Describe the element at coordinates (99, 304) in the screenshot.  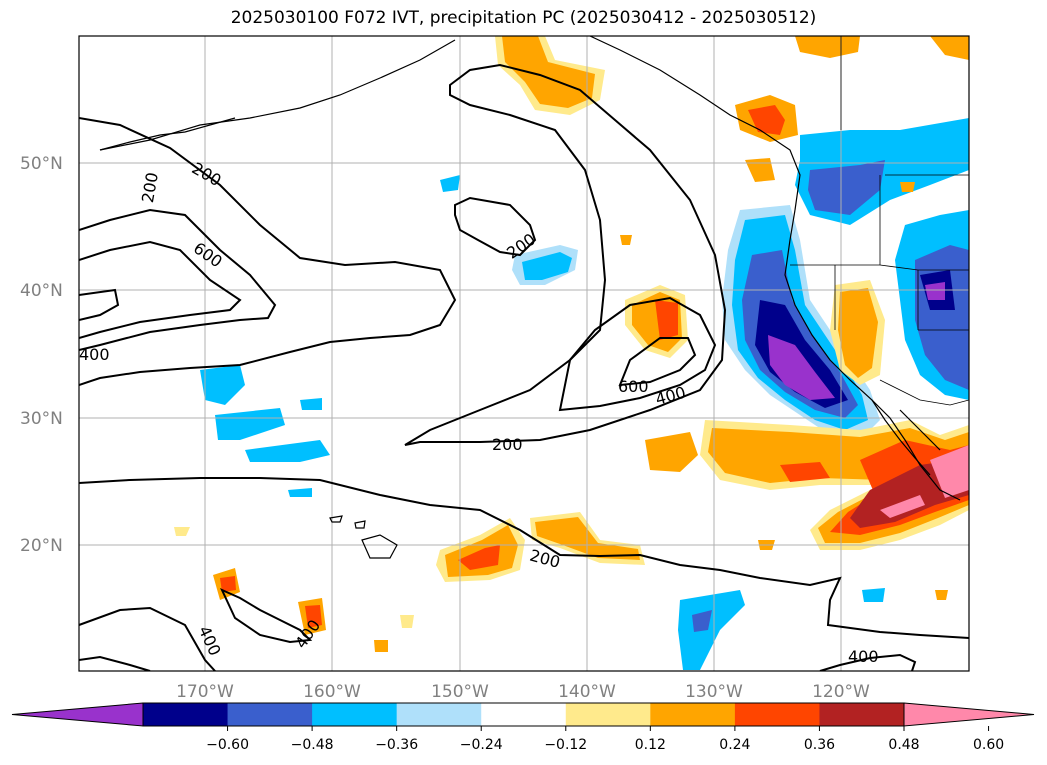
I see `contour-600-inner` at that location.